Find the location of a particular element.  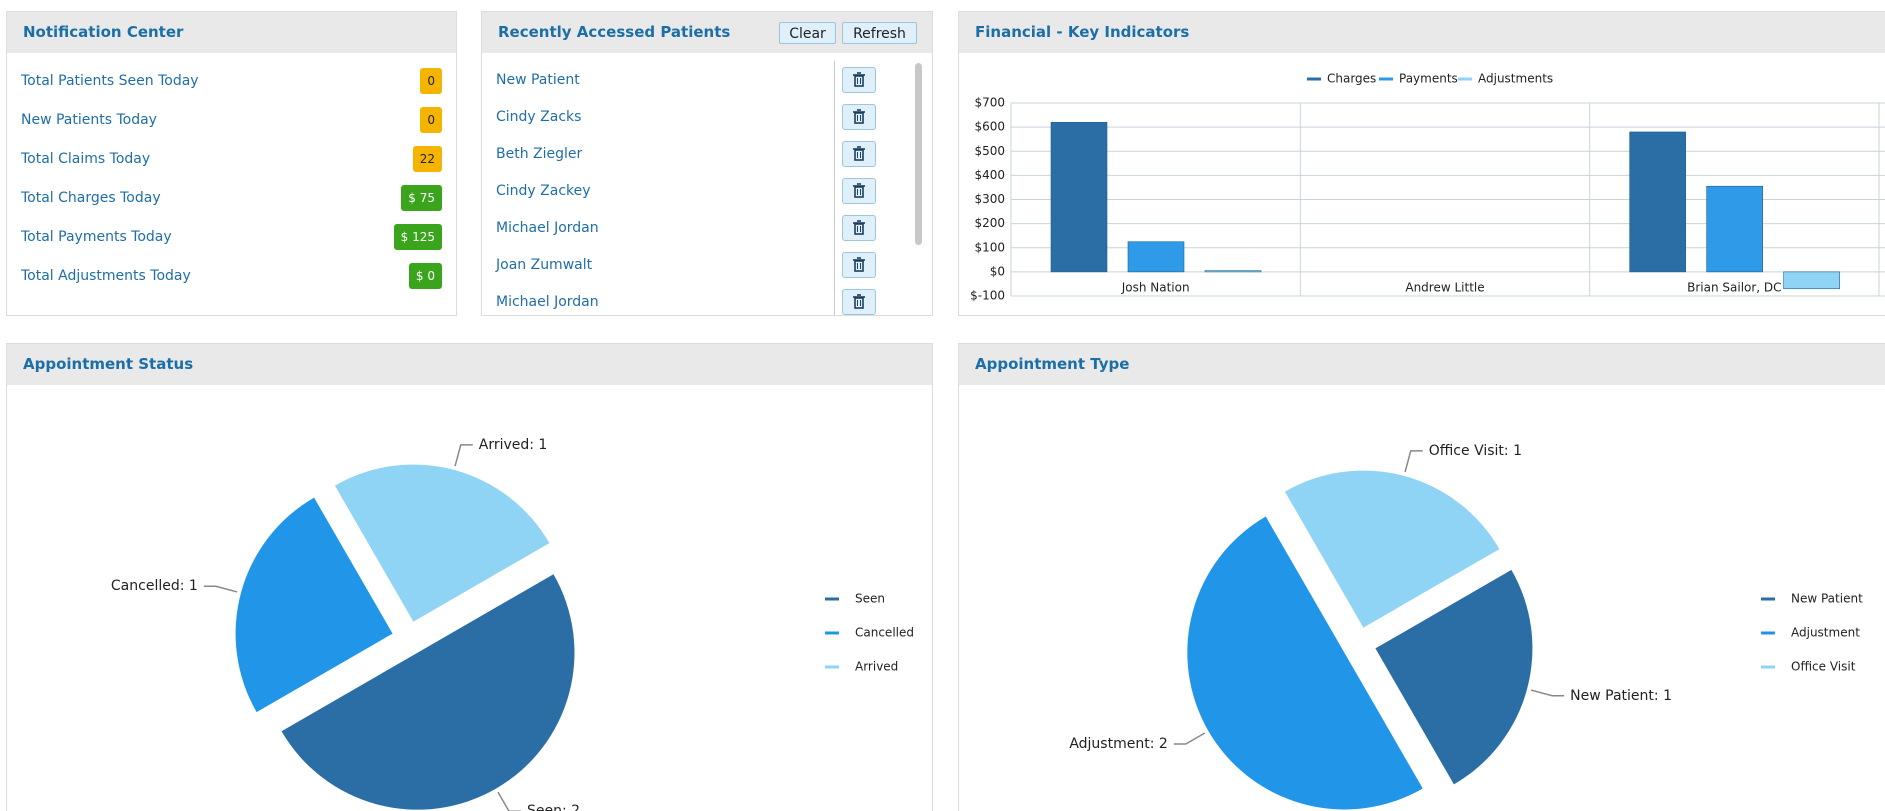

x-tick-label: Brian Sailor, DC is located at coordinates (1734, 287).